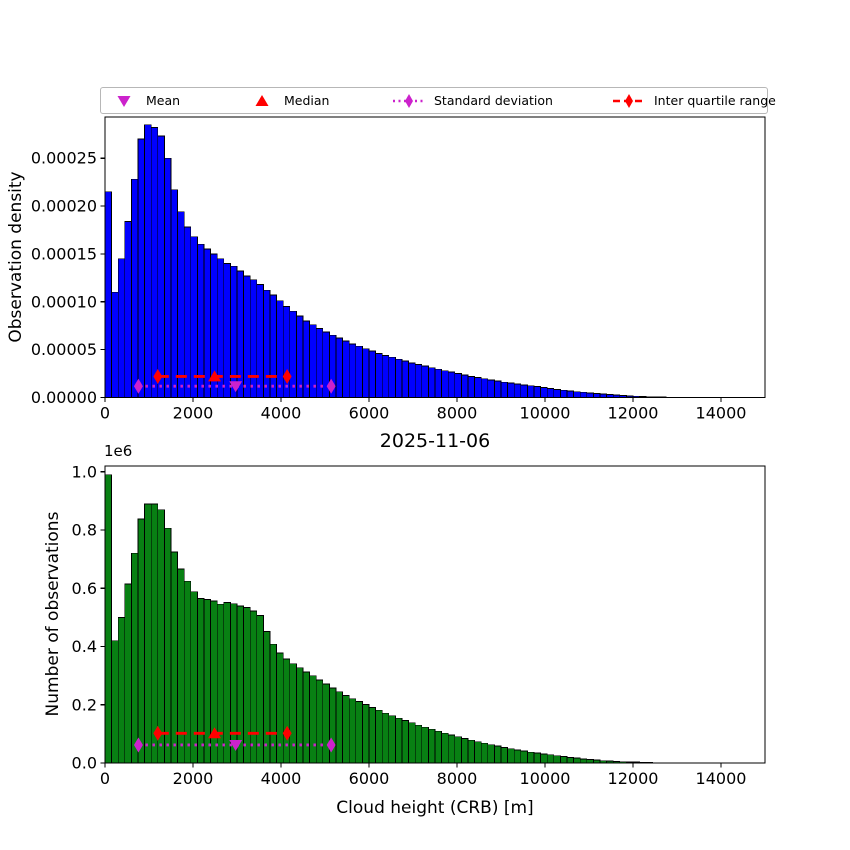 The height and width of the screenshot is (850, 850). I want to click on observation-count-histogram-stat-markers, so click(234, 739).